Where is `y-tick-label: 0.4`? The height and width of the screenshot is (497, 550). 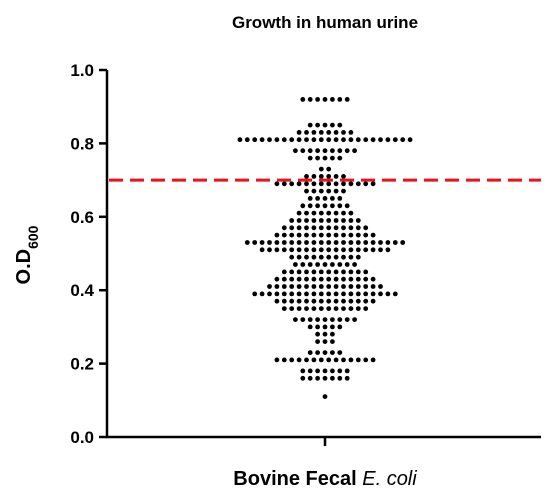 y-tick-label: 0.4 is located at coordinates (82, 290).